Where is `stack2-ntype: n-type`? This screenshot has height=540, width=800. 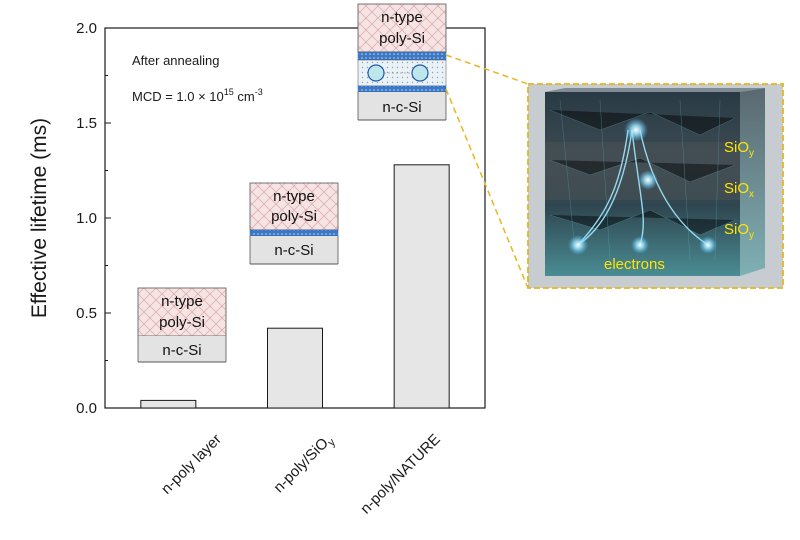 stack2-ntype: n-type is located at coordinates (294, 196).